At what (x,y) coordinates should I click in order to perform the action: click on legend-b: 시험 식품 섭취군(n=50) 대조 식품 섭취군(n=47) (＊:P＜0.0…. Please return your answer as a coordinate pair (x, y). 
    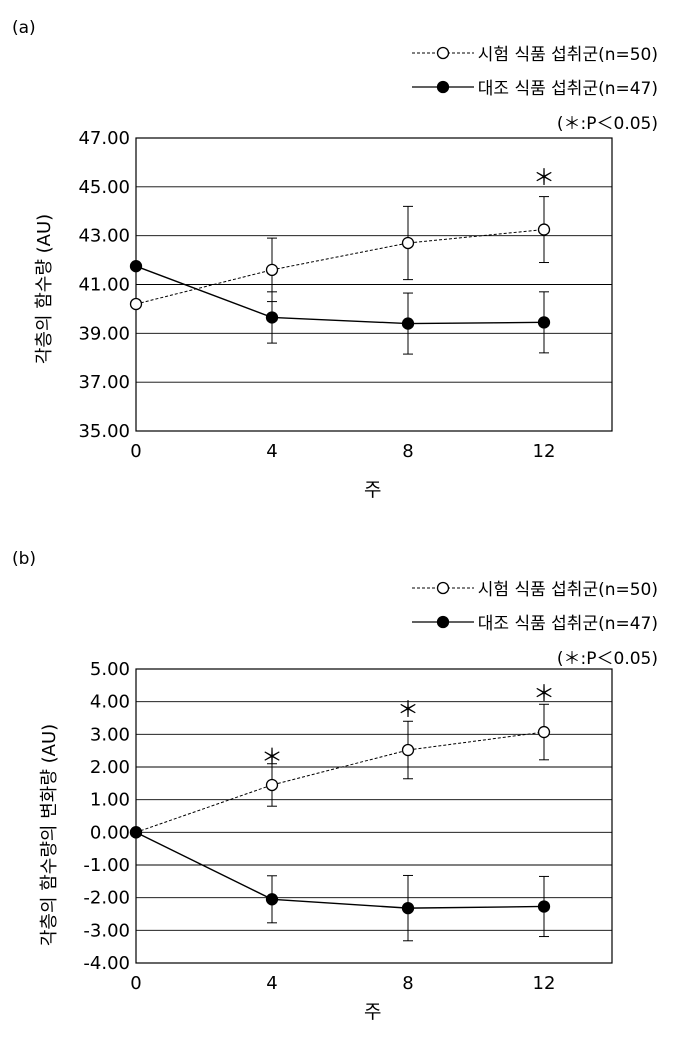
    Looking at the image, I should click on (493, 622).